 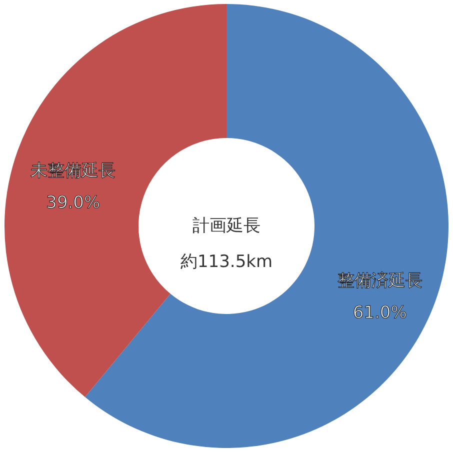 I want to click on data-label: 39.0%, so click(x=73, y=202).